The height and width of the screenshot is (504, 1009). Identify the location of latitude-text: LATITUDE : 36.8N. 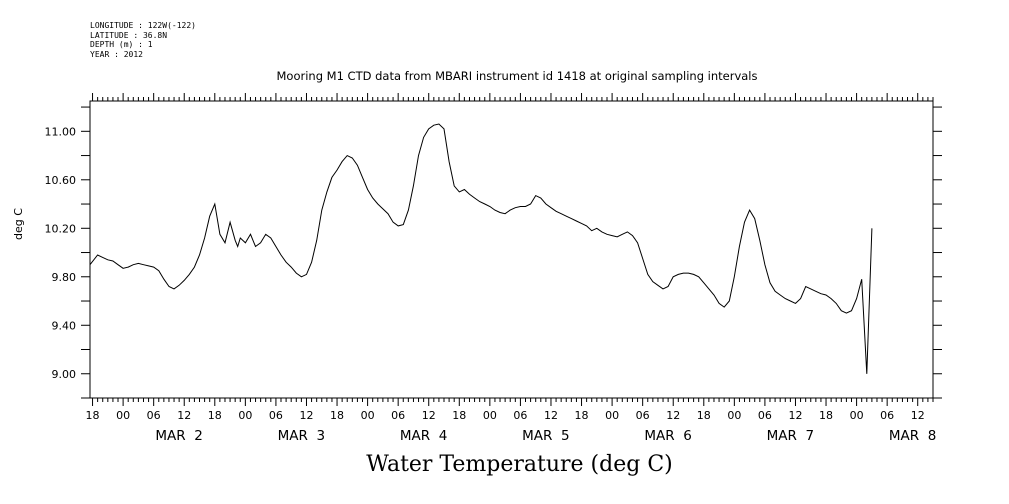
(129, 35).